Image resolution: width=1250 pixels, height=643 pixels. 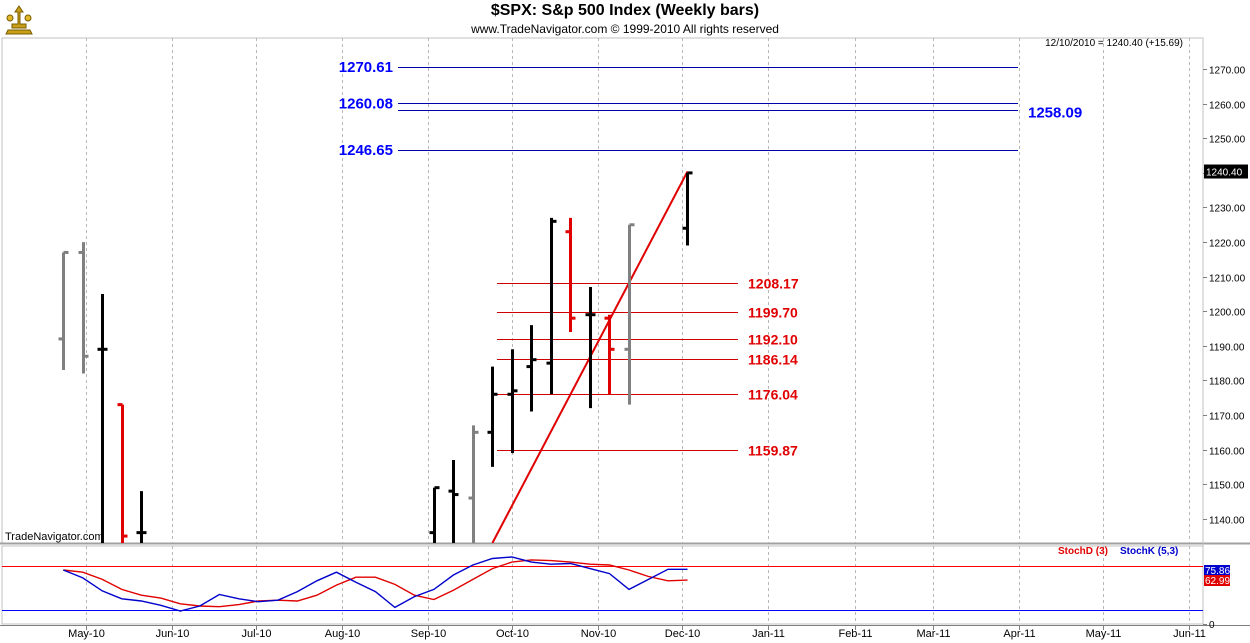 I want to click on stoch-y-tick-label: 0, so click(x=1212, y=625).